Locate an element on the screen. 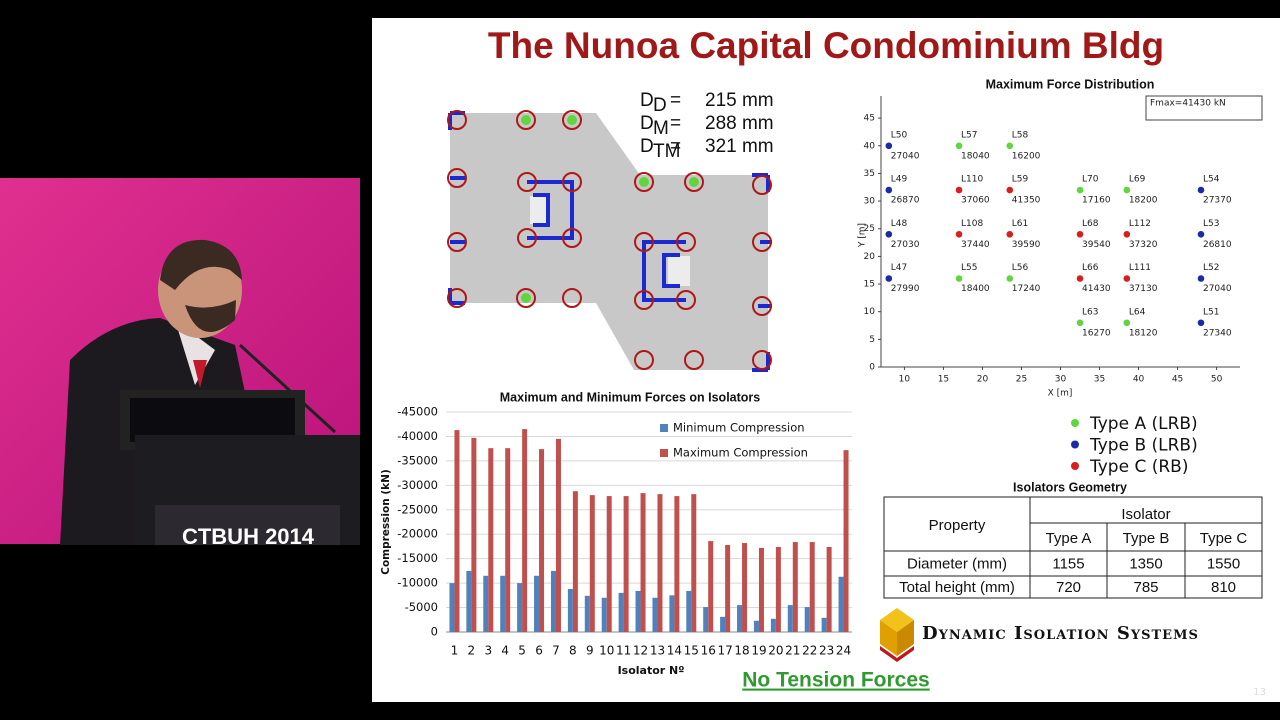 The image size is (1280, 720). design-subscript: D is located at coordinates (660, 105).